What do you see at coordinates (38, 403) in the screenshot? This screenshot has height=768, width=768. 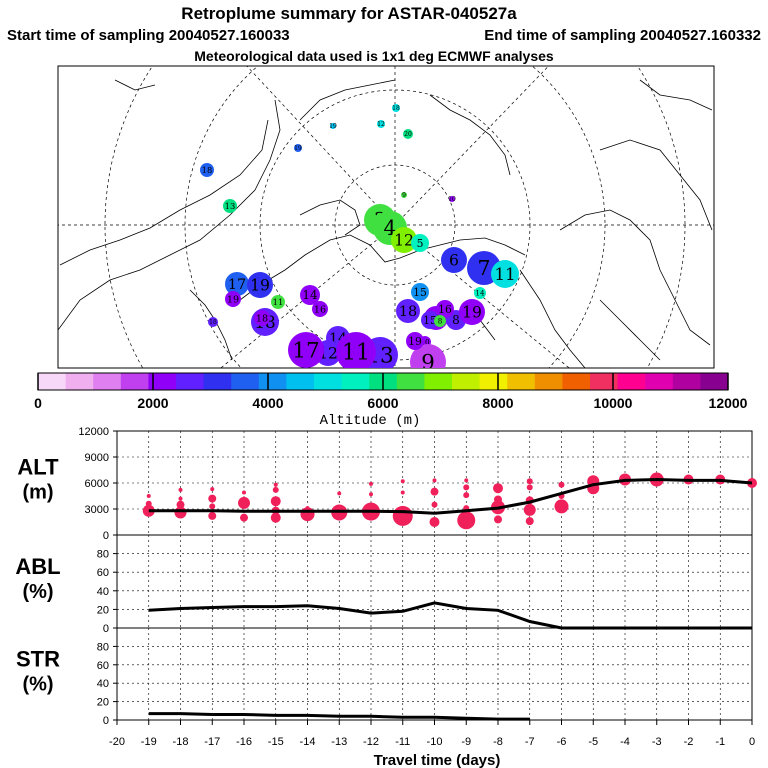 I see `colorbar-tick-label: 0` at bounding box center [38, 403].